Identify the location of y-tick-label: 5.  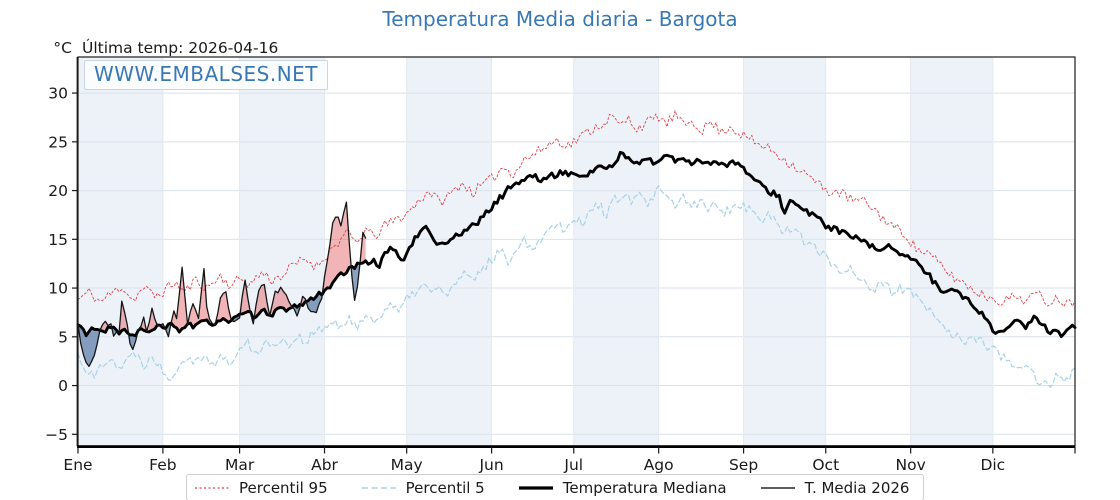
(63, 337).